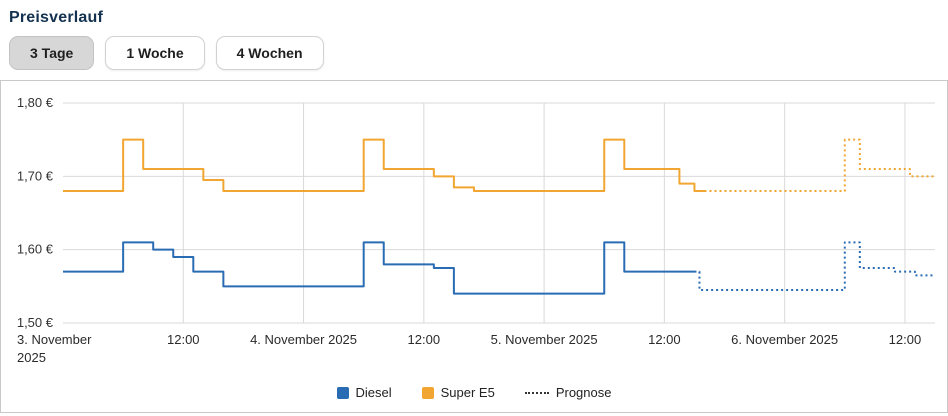  I want to click on legend-item-diesel: Diesel, so click(364, 392).